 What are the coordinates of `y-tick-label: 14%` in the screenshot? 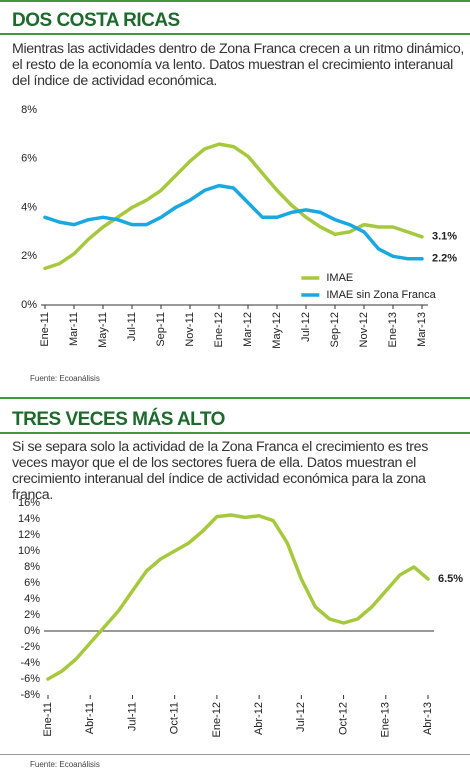 It's located at (29, 519).